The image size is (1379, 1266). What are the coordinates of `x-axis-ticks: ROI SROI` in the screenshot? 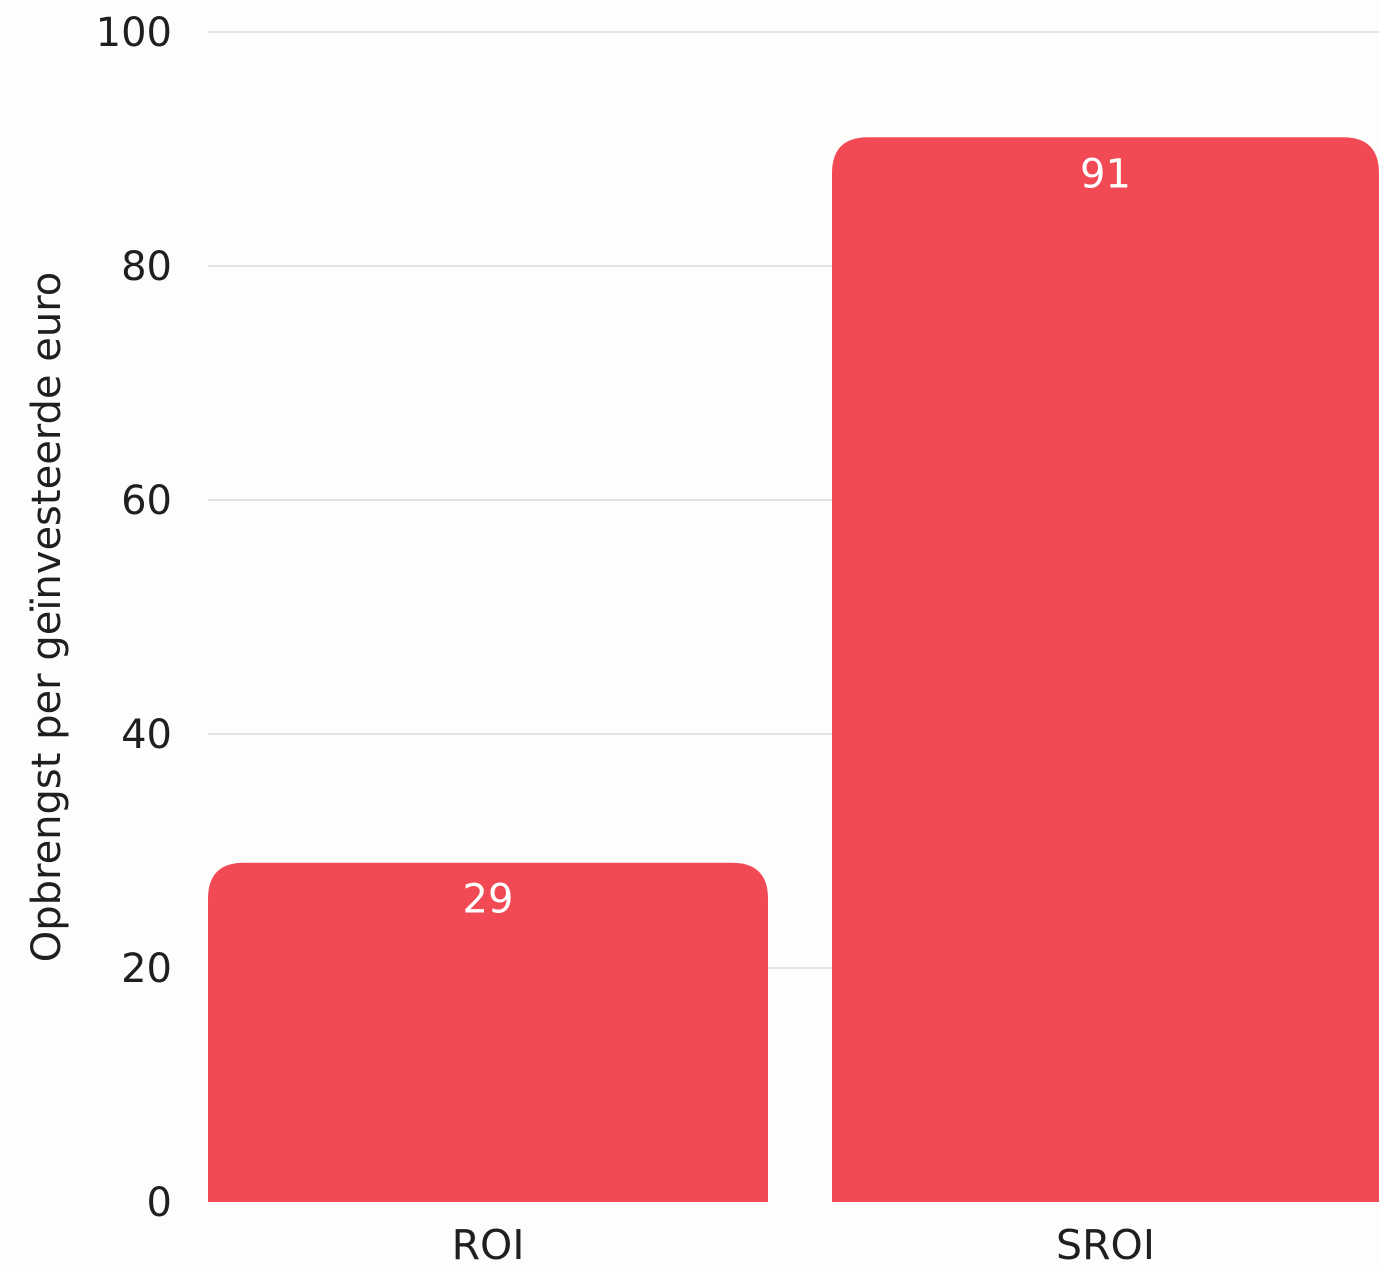 It's located at (803, 1243).